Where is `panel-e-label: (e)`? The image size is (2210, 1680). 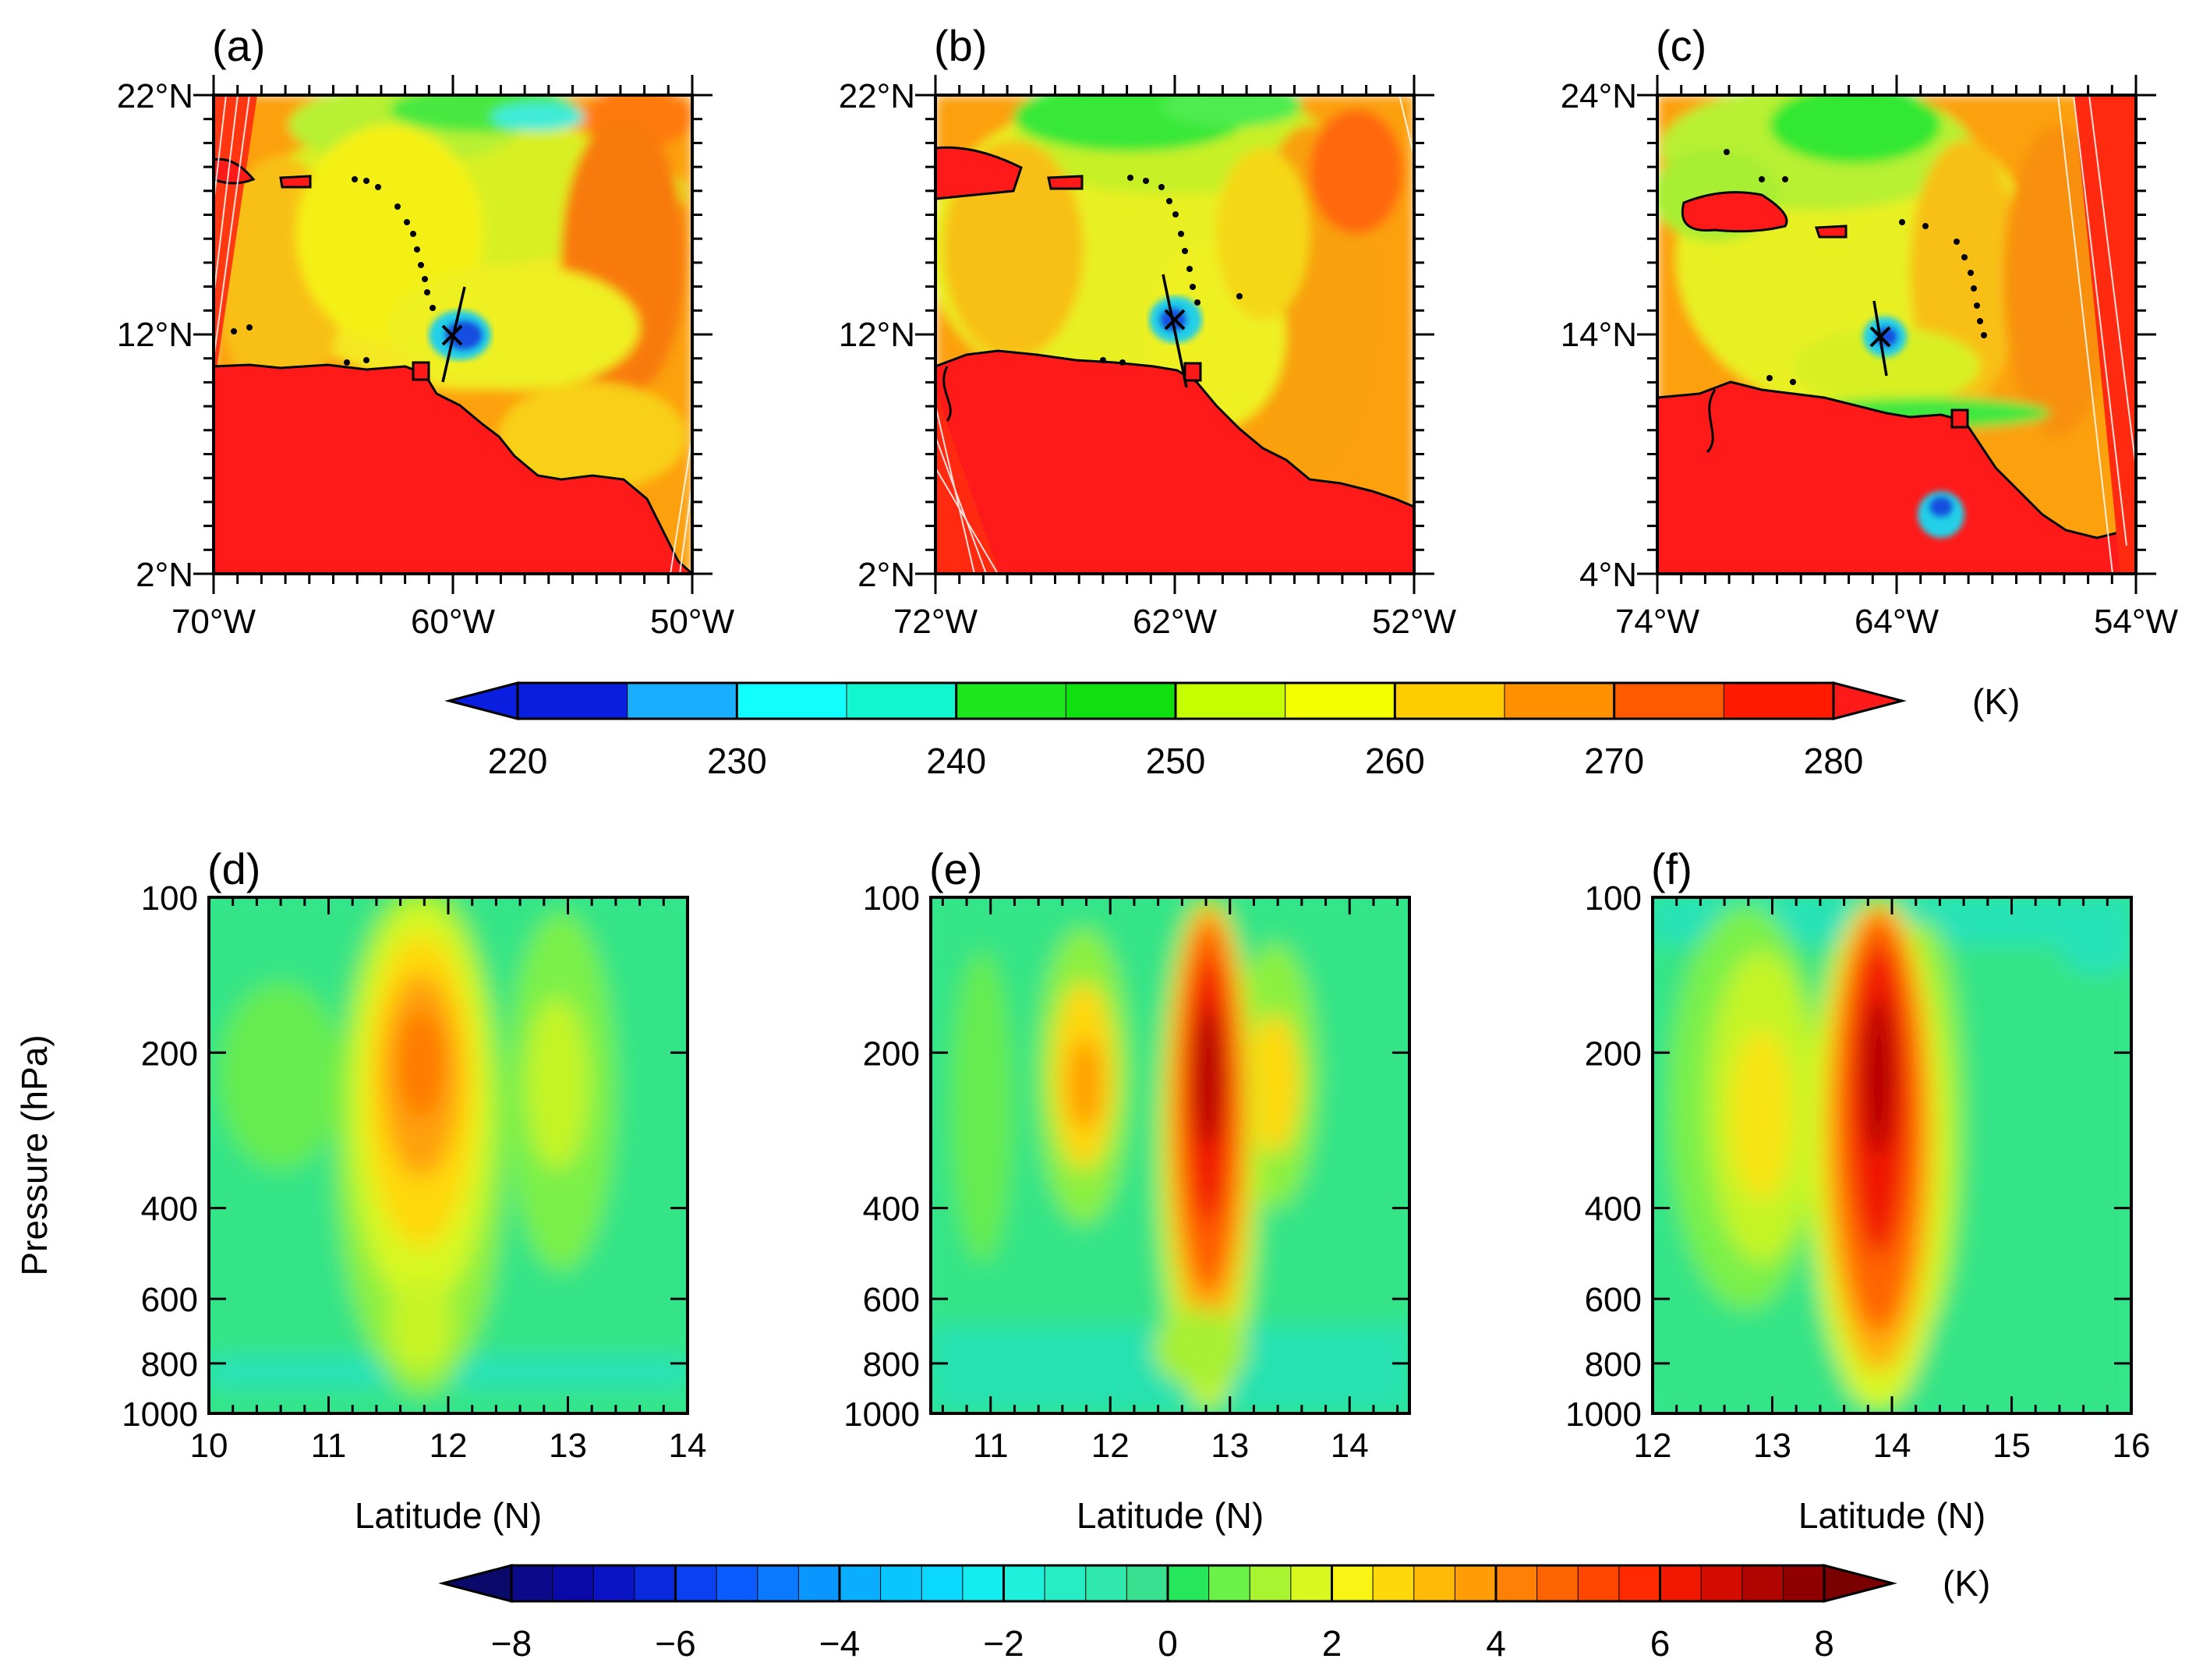
panel-e-label: (e) is located at coordinates (955, 868).